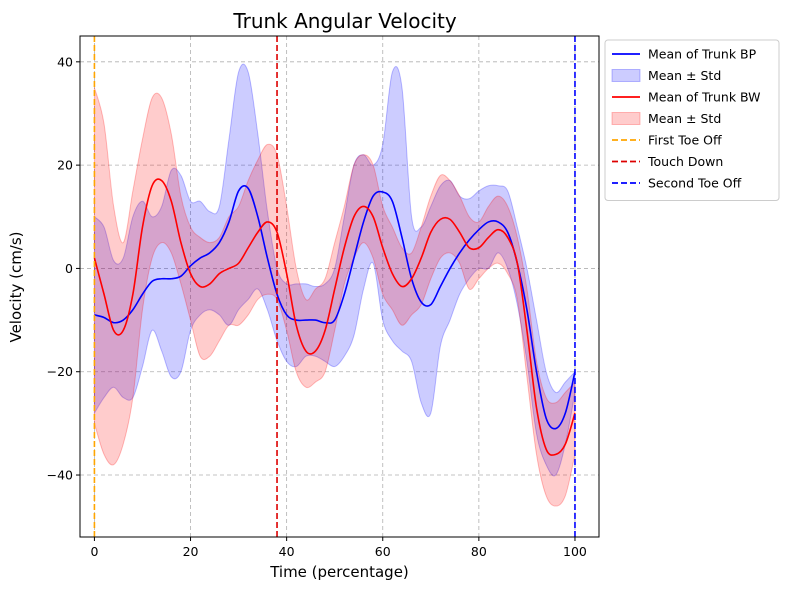 The width and height of the screenshot is (790, 590). What do you see at coordinates (685, 161) in the screenshot?
I see `legend-label: Touch Down` at bounding box center [685, 161].